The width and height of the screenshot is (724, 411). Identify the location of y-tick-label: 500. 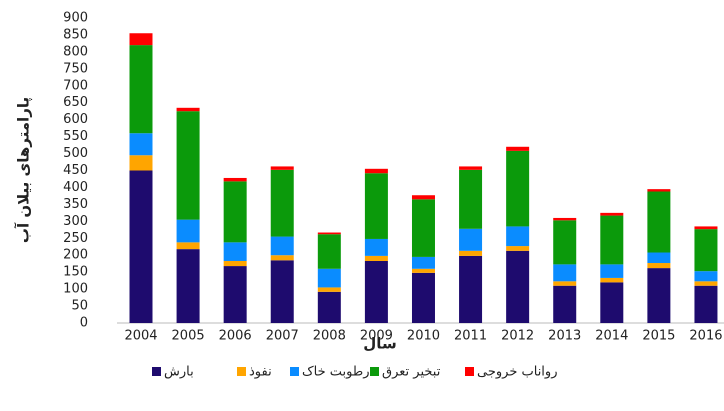
(75, 153).